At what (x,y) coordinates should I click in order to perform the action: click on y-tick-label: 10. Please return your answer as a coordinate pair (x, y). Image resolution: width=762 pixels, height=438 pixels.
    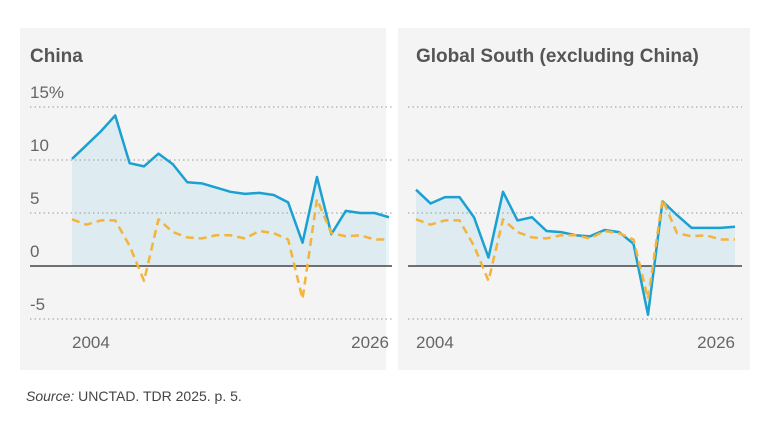
    Looking at the image, I should click on (39, 145).